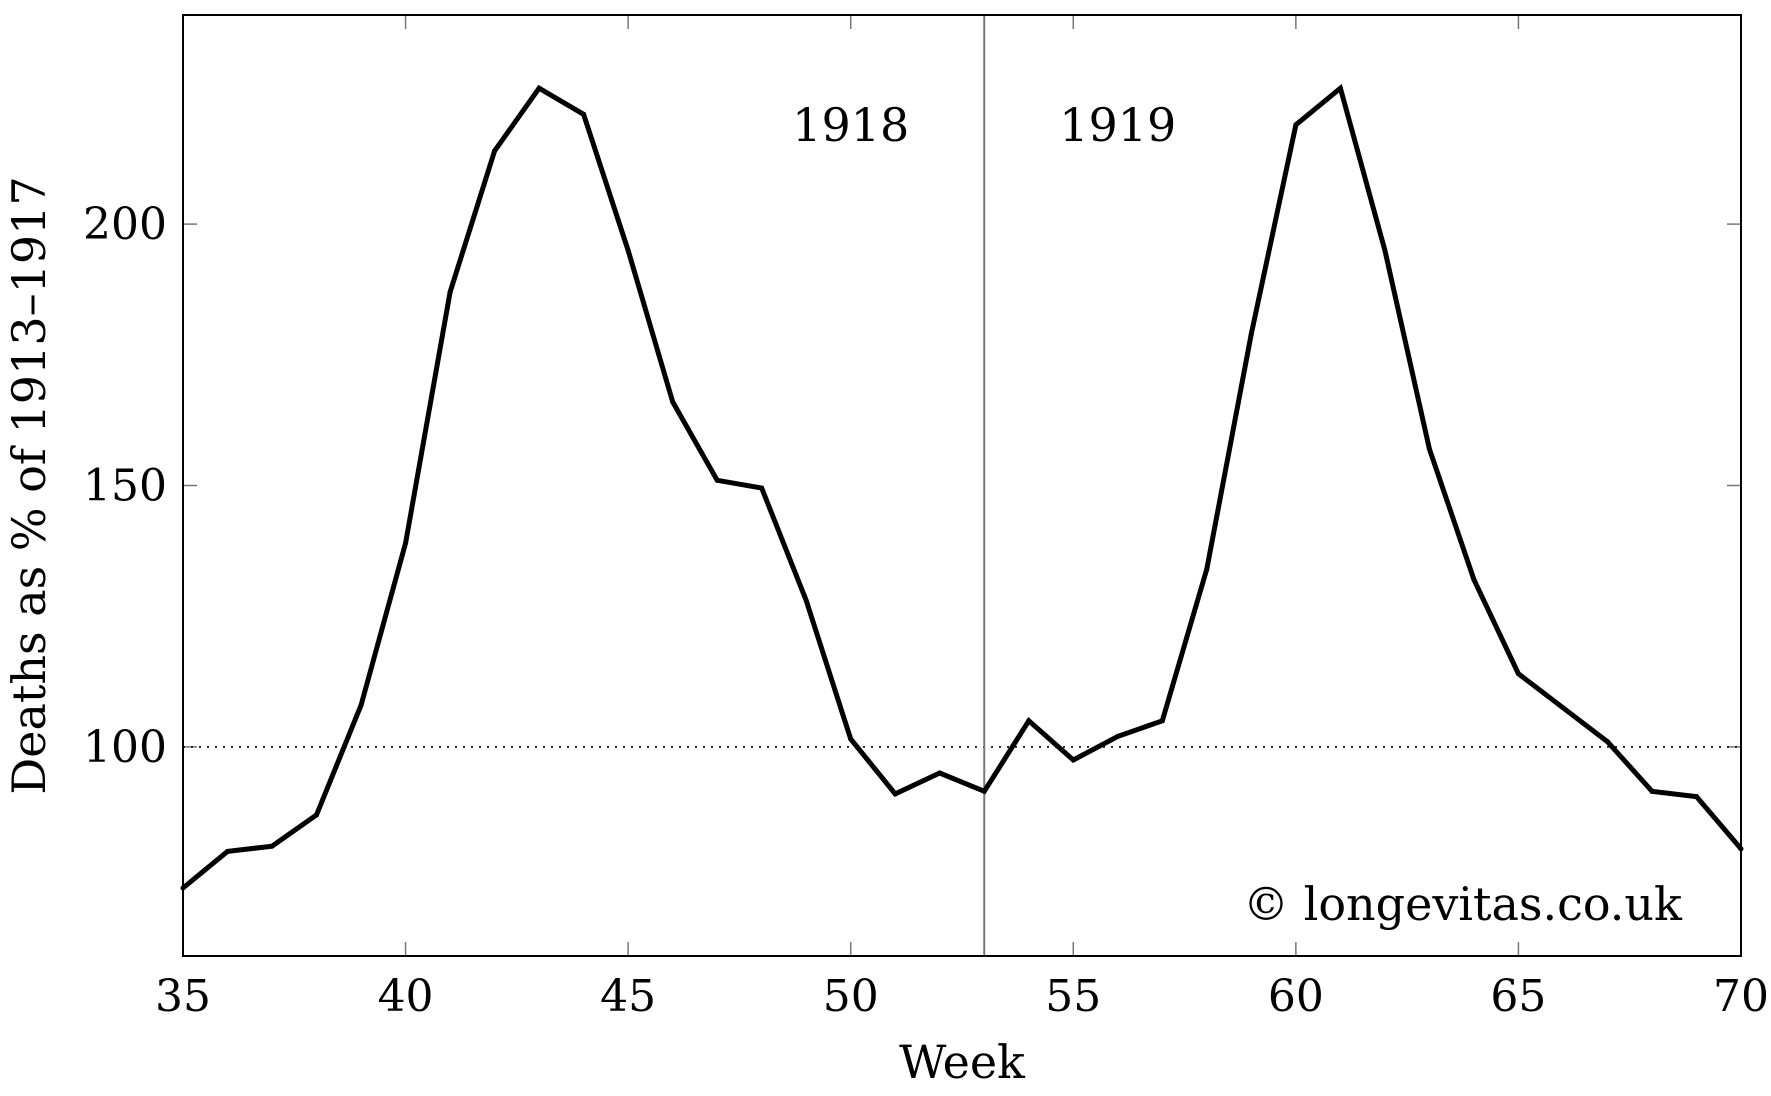  I want to click on annotation-1919: 1919, so click(1117, 125).